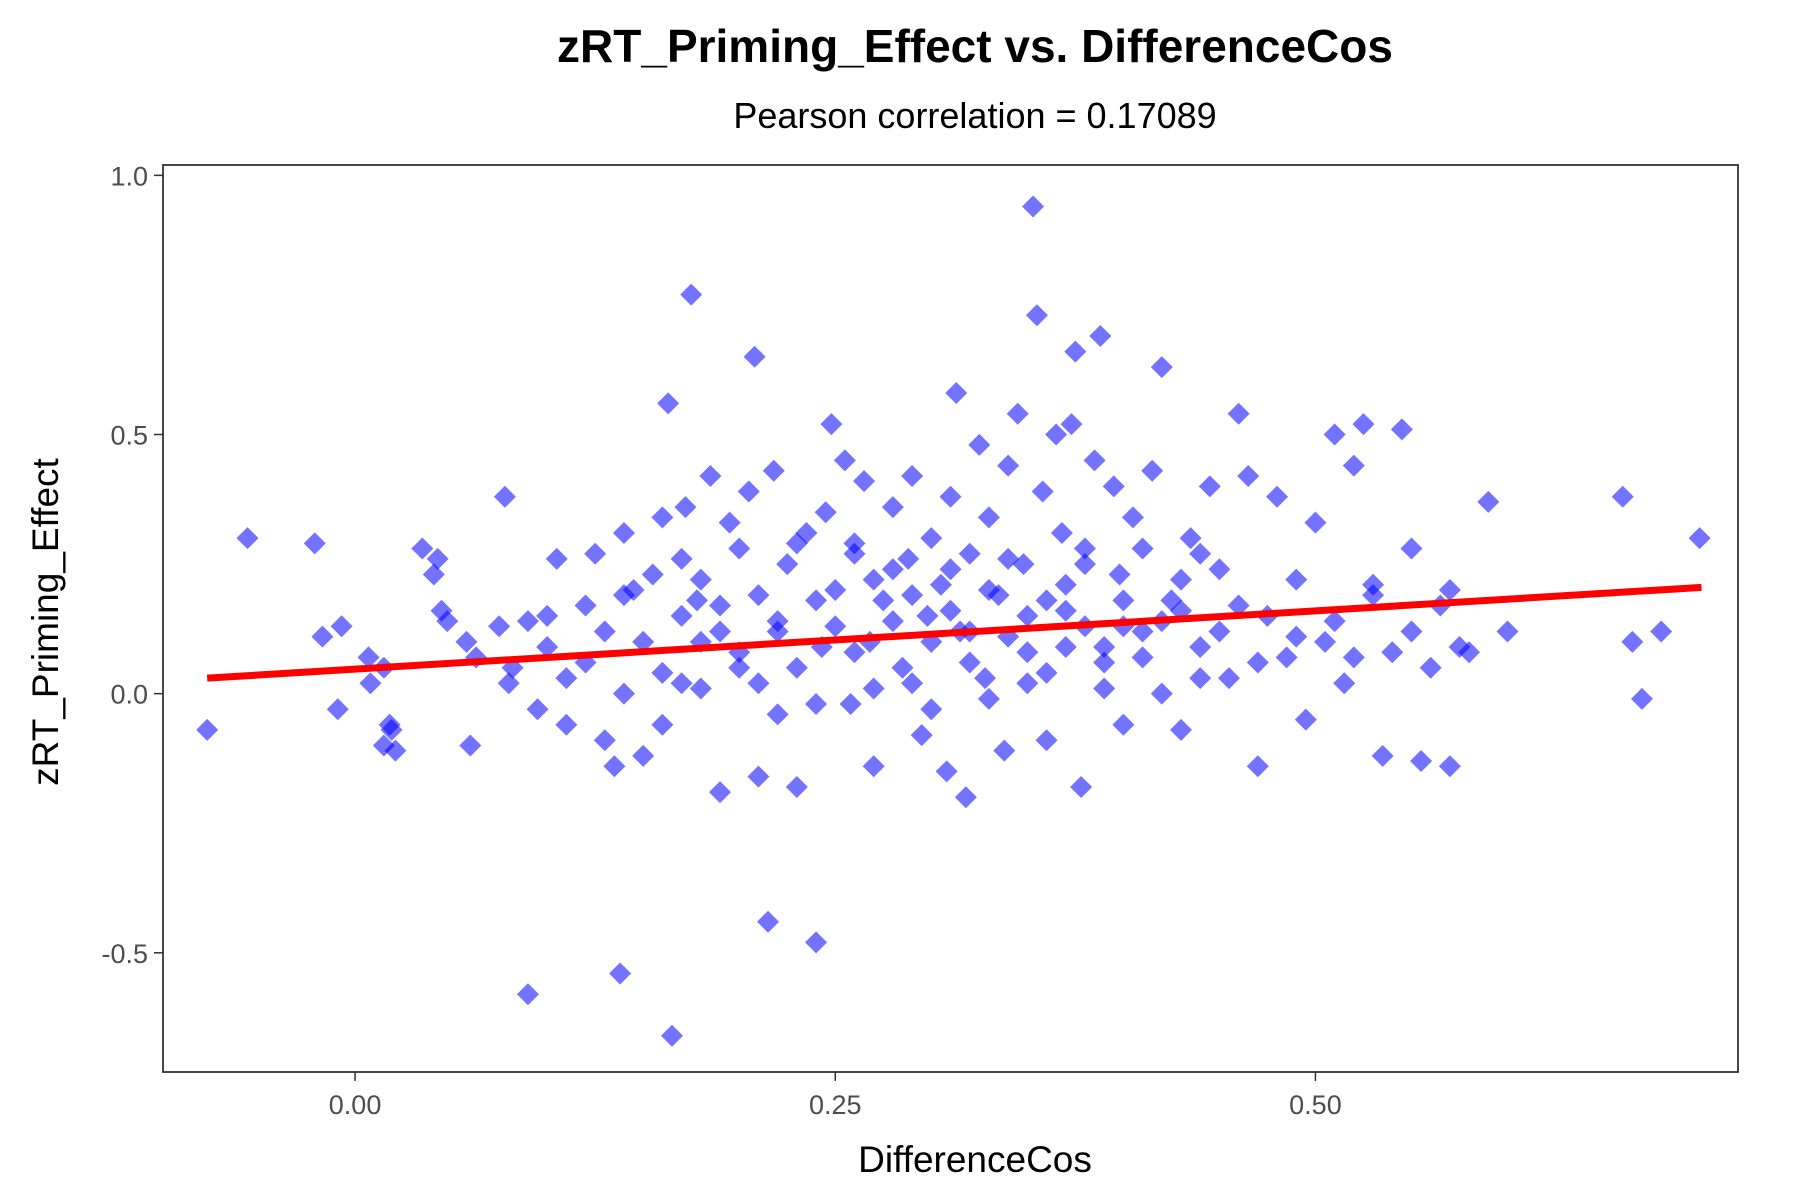 The width and height of the screenshot is (1800, 1200). I want to click on trend-line, so click(954, 632).